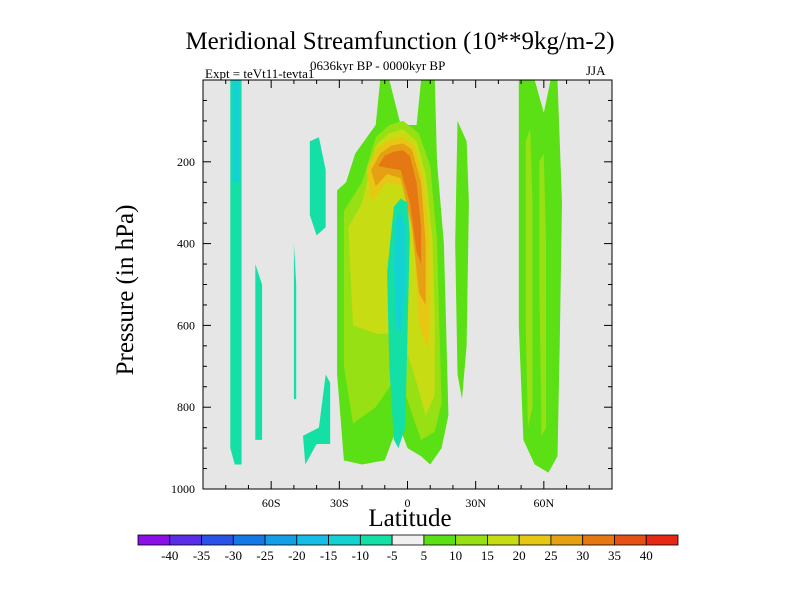 Image resolution: width=800 pixels, height=600 pixels. What do you see at coordinates (646, 555) in the screenshot?
I see `colorbar-label: 40` at bounding box center [646, 555].